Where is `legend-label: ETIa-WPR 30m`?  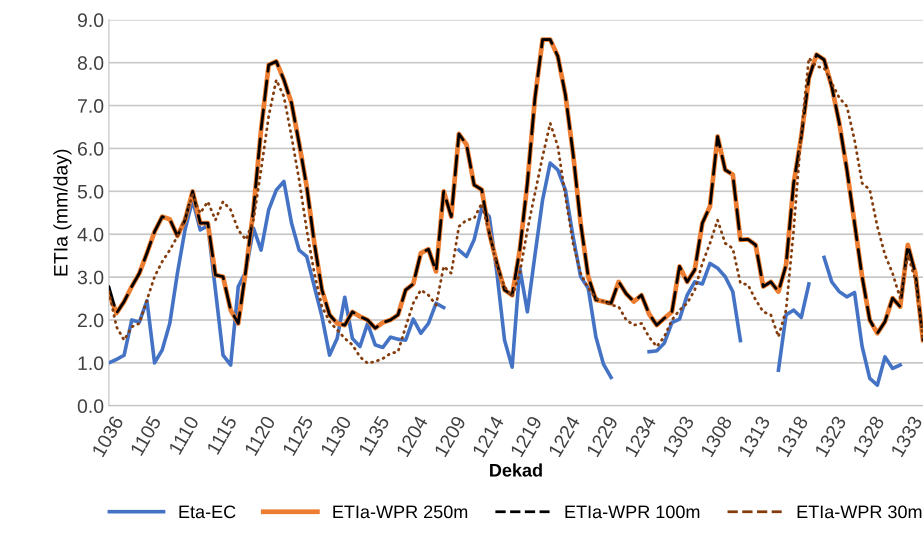
legend-label: ETIa-WPR 30m is located at coordinates (860, 511).